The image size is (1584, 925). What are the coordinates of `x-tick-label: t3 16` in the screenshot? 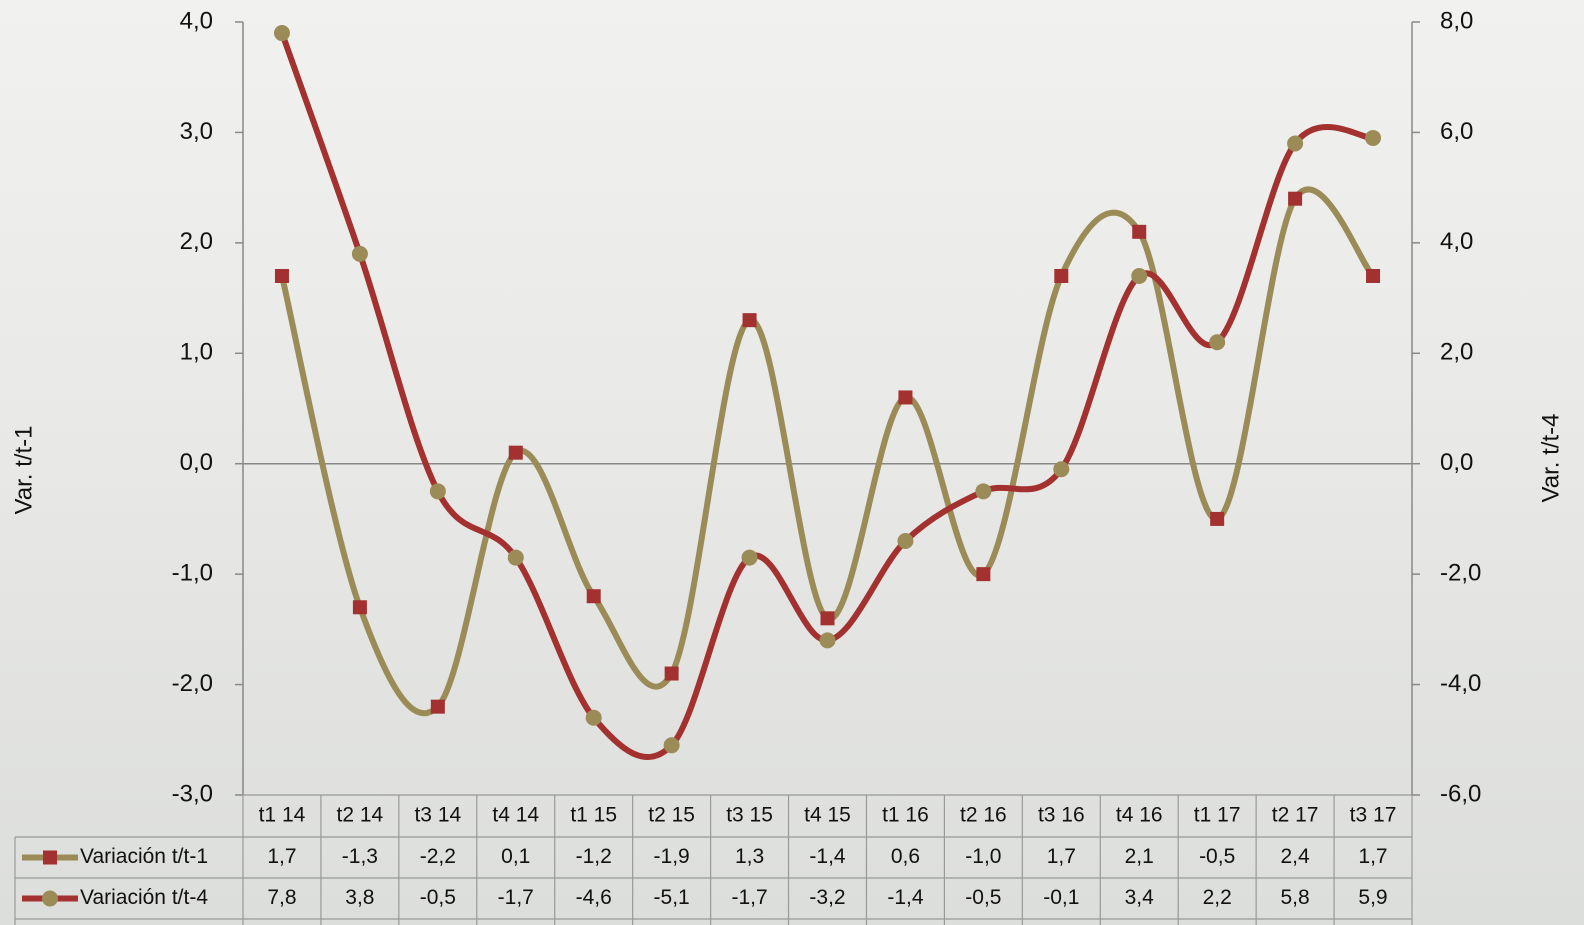 It's located at (1061, 815).